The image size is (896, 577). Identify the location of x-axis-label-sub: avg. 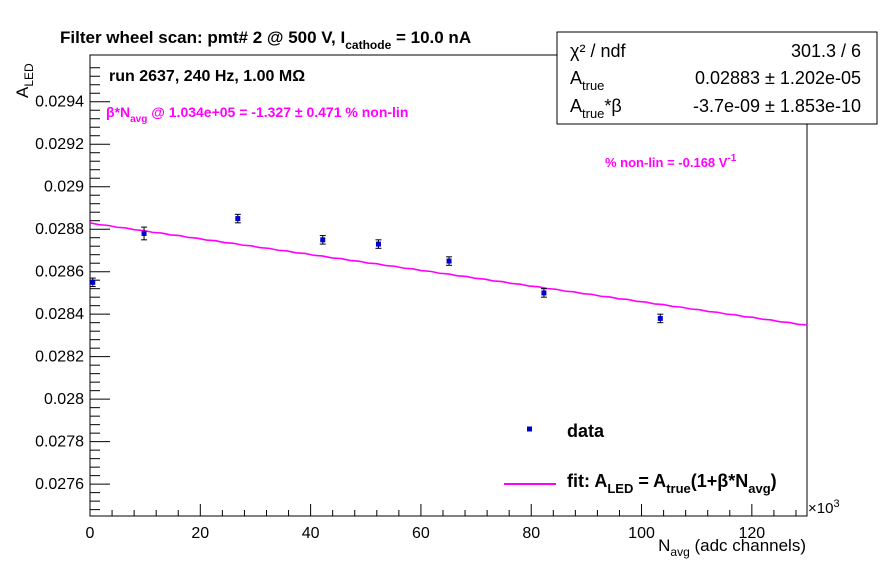
(679, 552).